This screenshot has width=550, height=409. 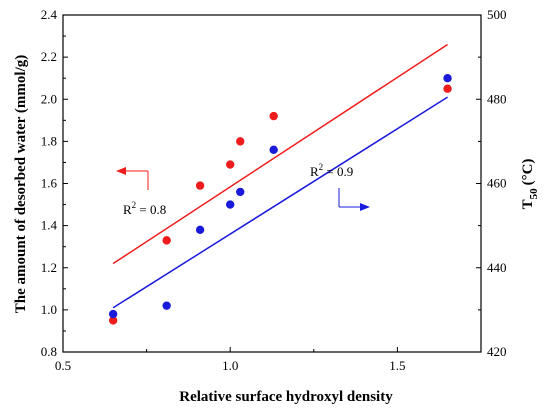 I want to click on x-tick-label: 1.5, so click(x=397, y=365).